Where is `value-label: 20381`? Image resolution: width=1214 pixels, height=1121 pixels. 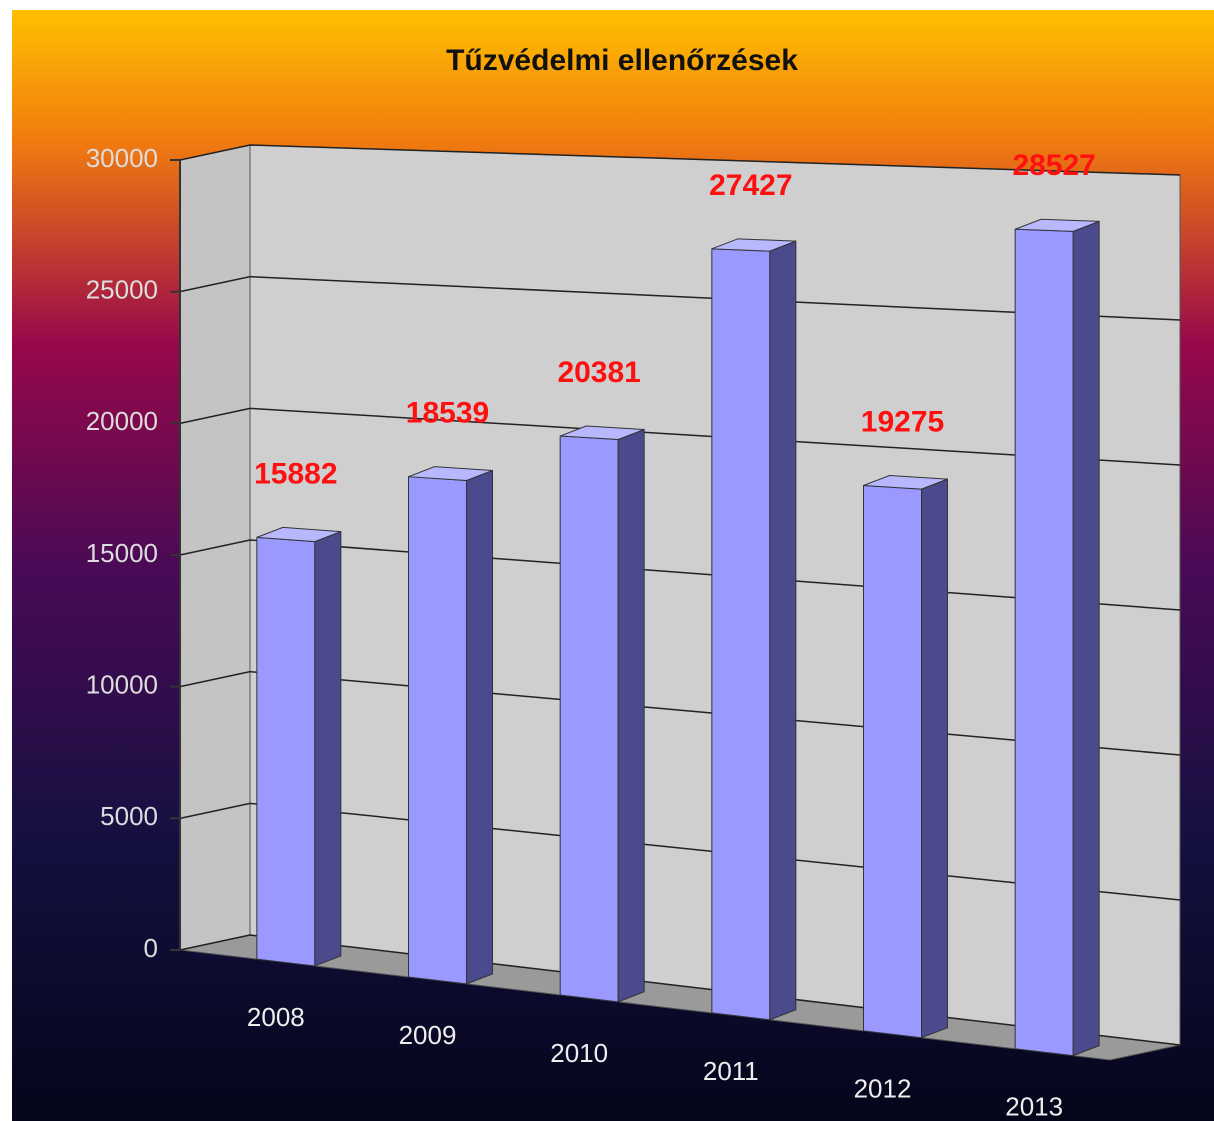
value-label: 20381 is located at coordinates (598, 372).